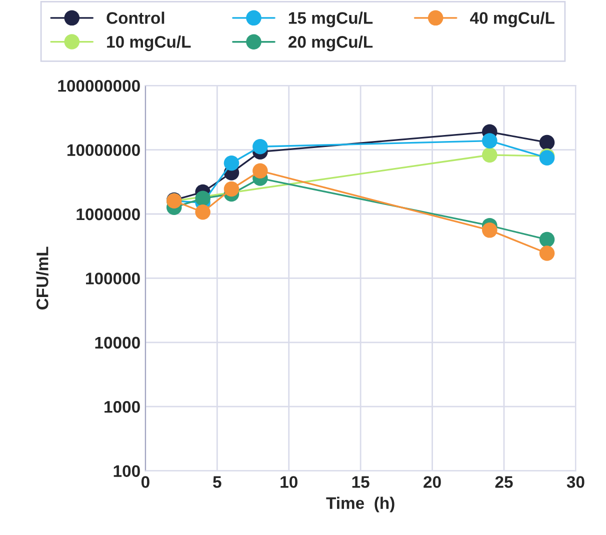 The height and width of the screenshot is (535, 606). What do you see at coordinates (145, 482) in the screenshot?
I see `x-tick-label: 0` at bounding box center [145, 482].